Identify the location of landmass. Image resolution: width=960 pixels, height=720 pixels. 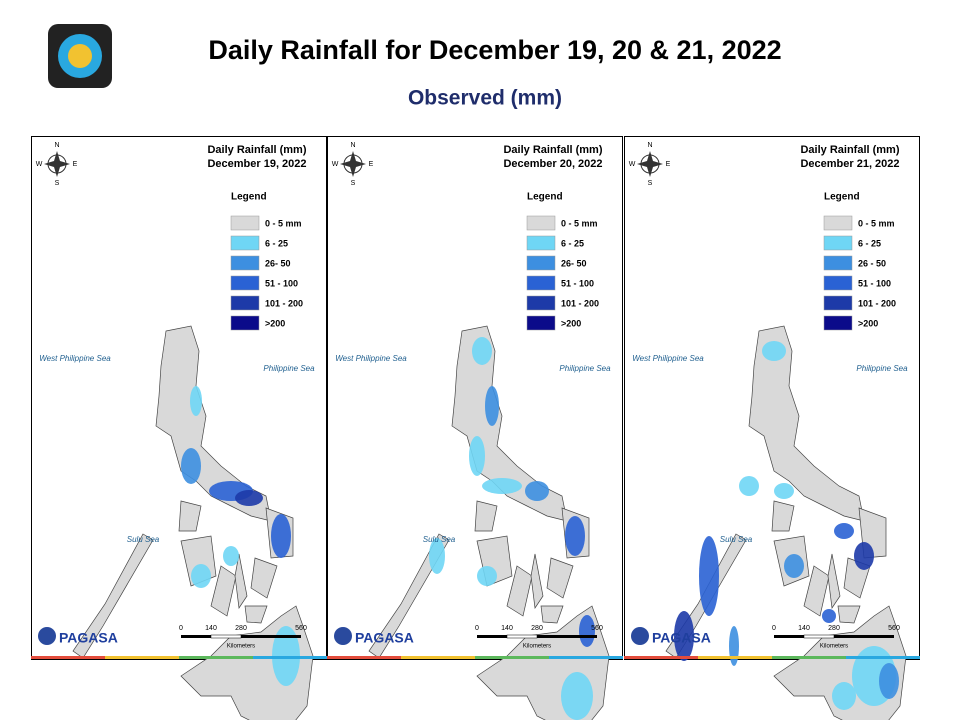
(193, 522).